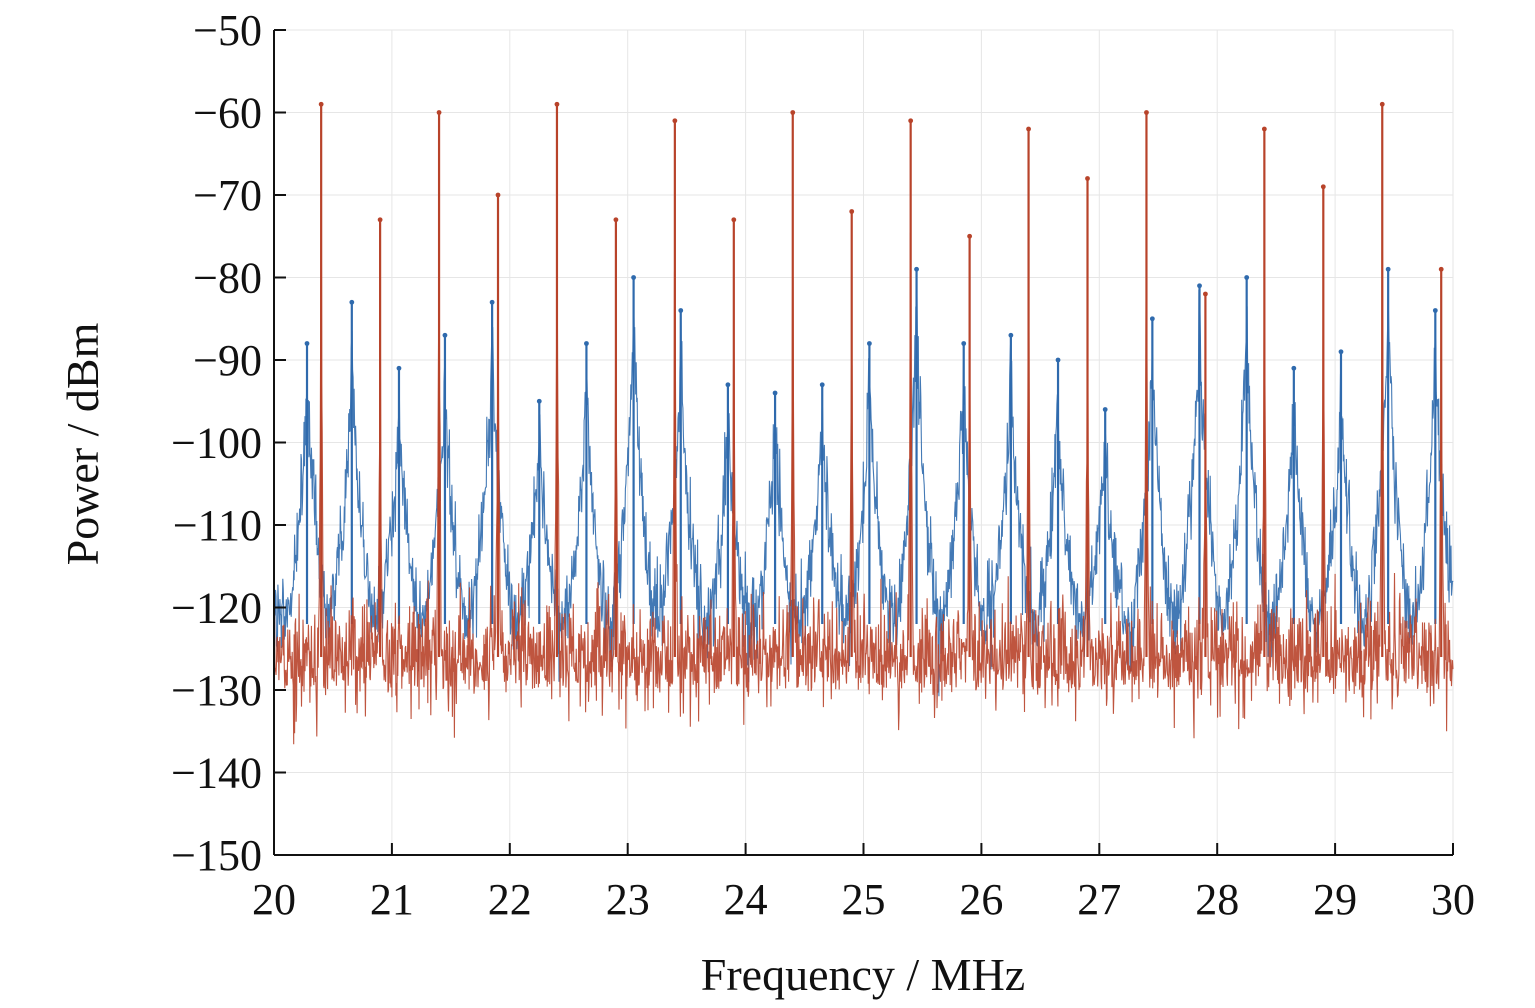 The height and width of the screenshot is (1008, 1535). What do you see at coordinates (82, 443) in the screenshot?
I see `y-axis-label: Power / dBm` at bounding box center [82, 443].